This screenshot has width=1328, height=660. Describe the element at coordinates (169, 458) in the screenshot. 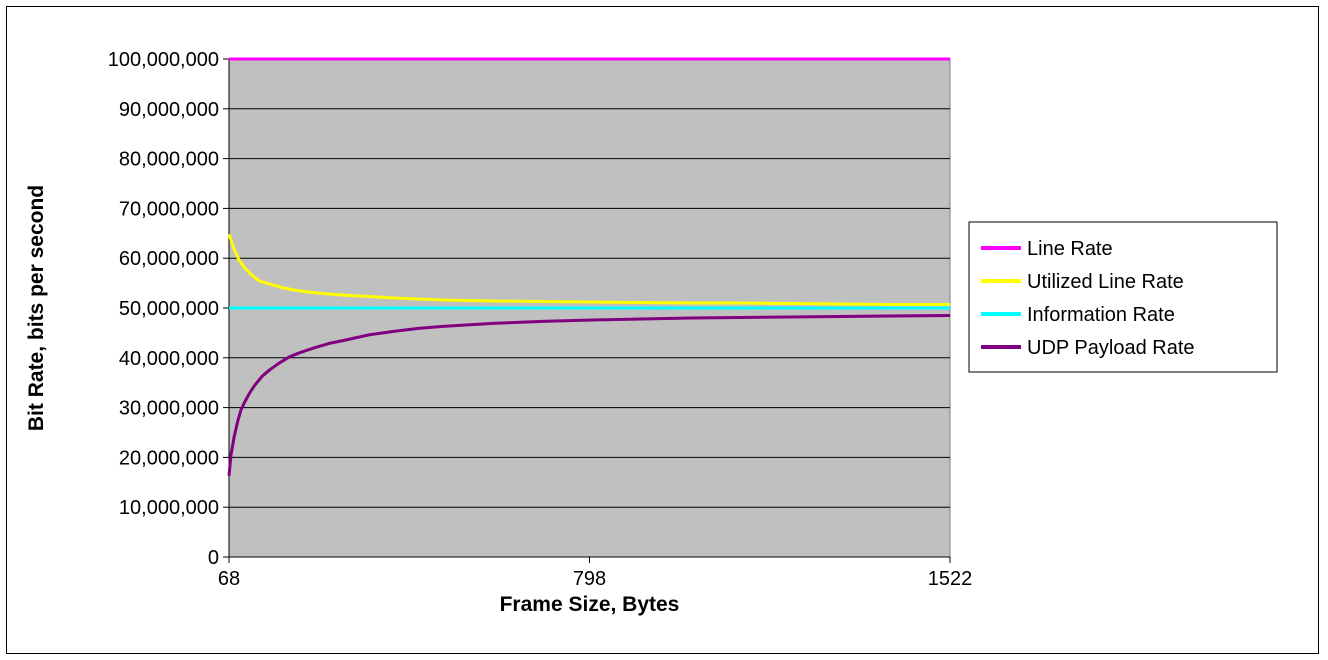

I see `y-tick-label: 20,000,000` at that location.